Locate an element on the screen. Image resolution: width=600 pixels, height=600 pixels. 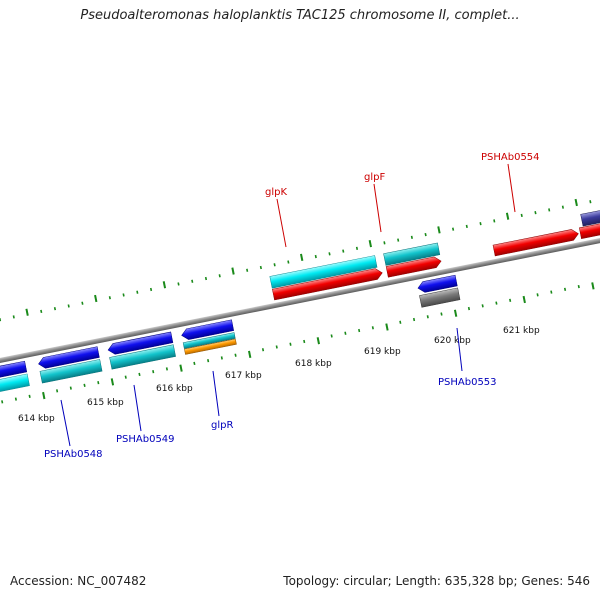
gene-label-glpR: glpR is located at coordinates (222, 425).